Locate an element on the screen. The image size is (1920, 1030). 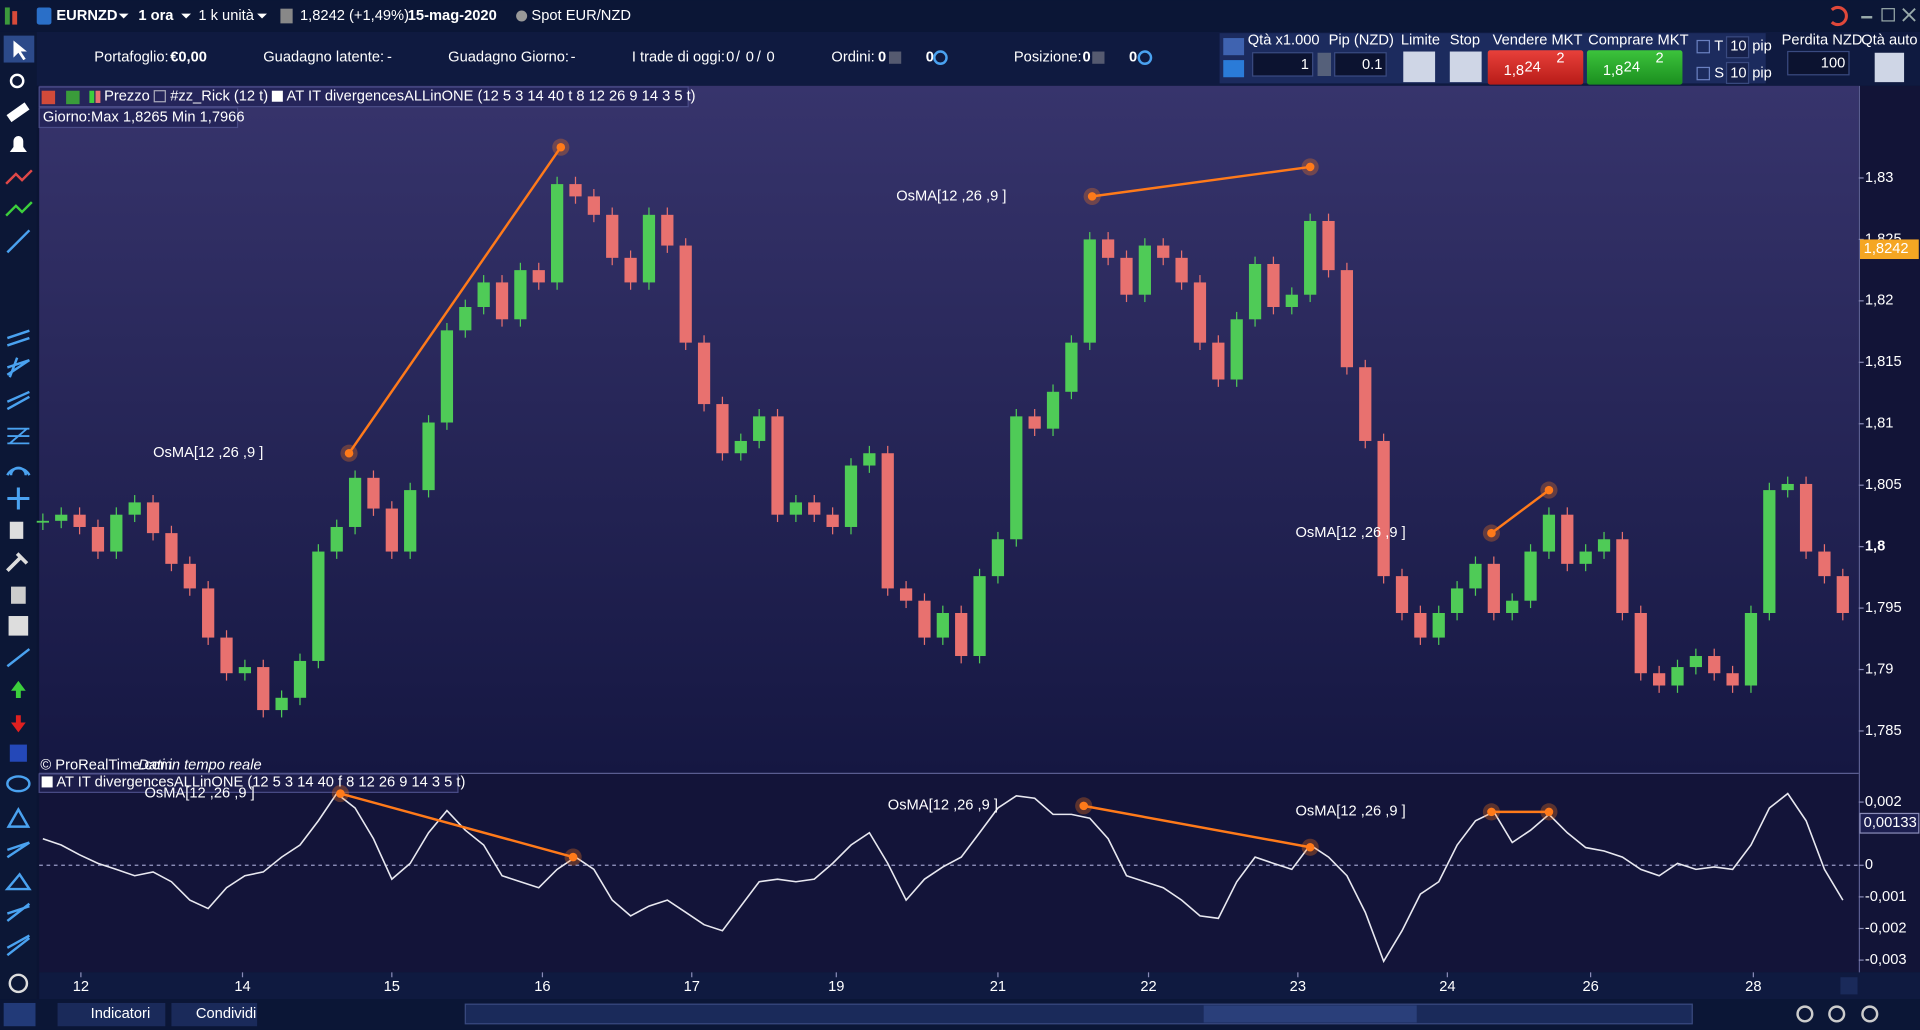
options-tool is located at coordinates (18, 983).